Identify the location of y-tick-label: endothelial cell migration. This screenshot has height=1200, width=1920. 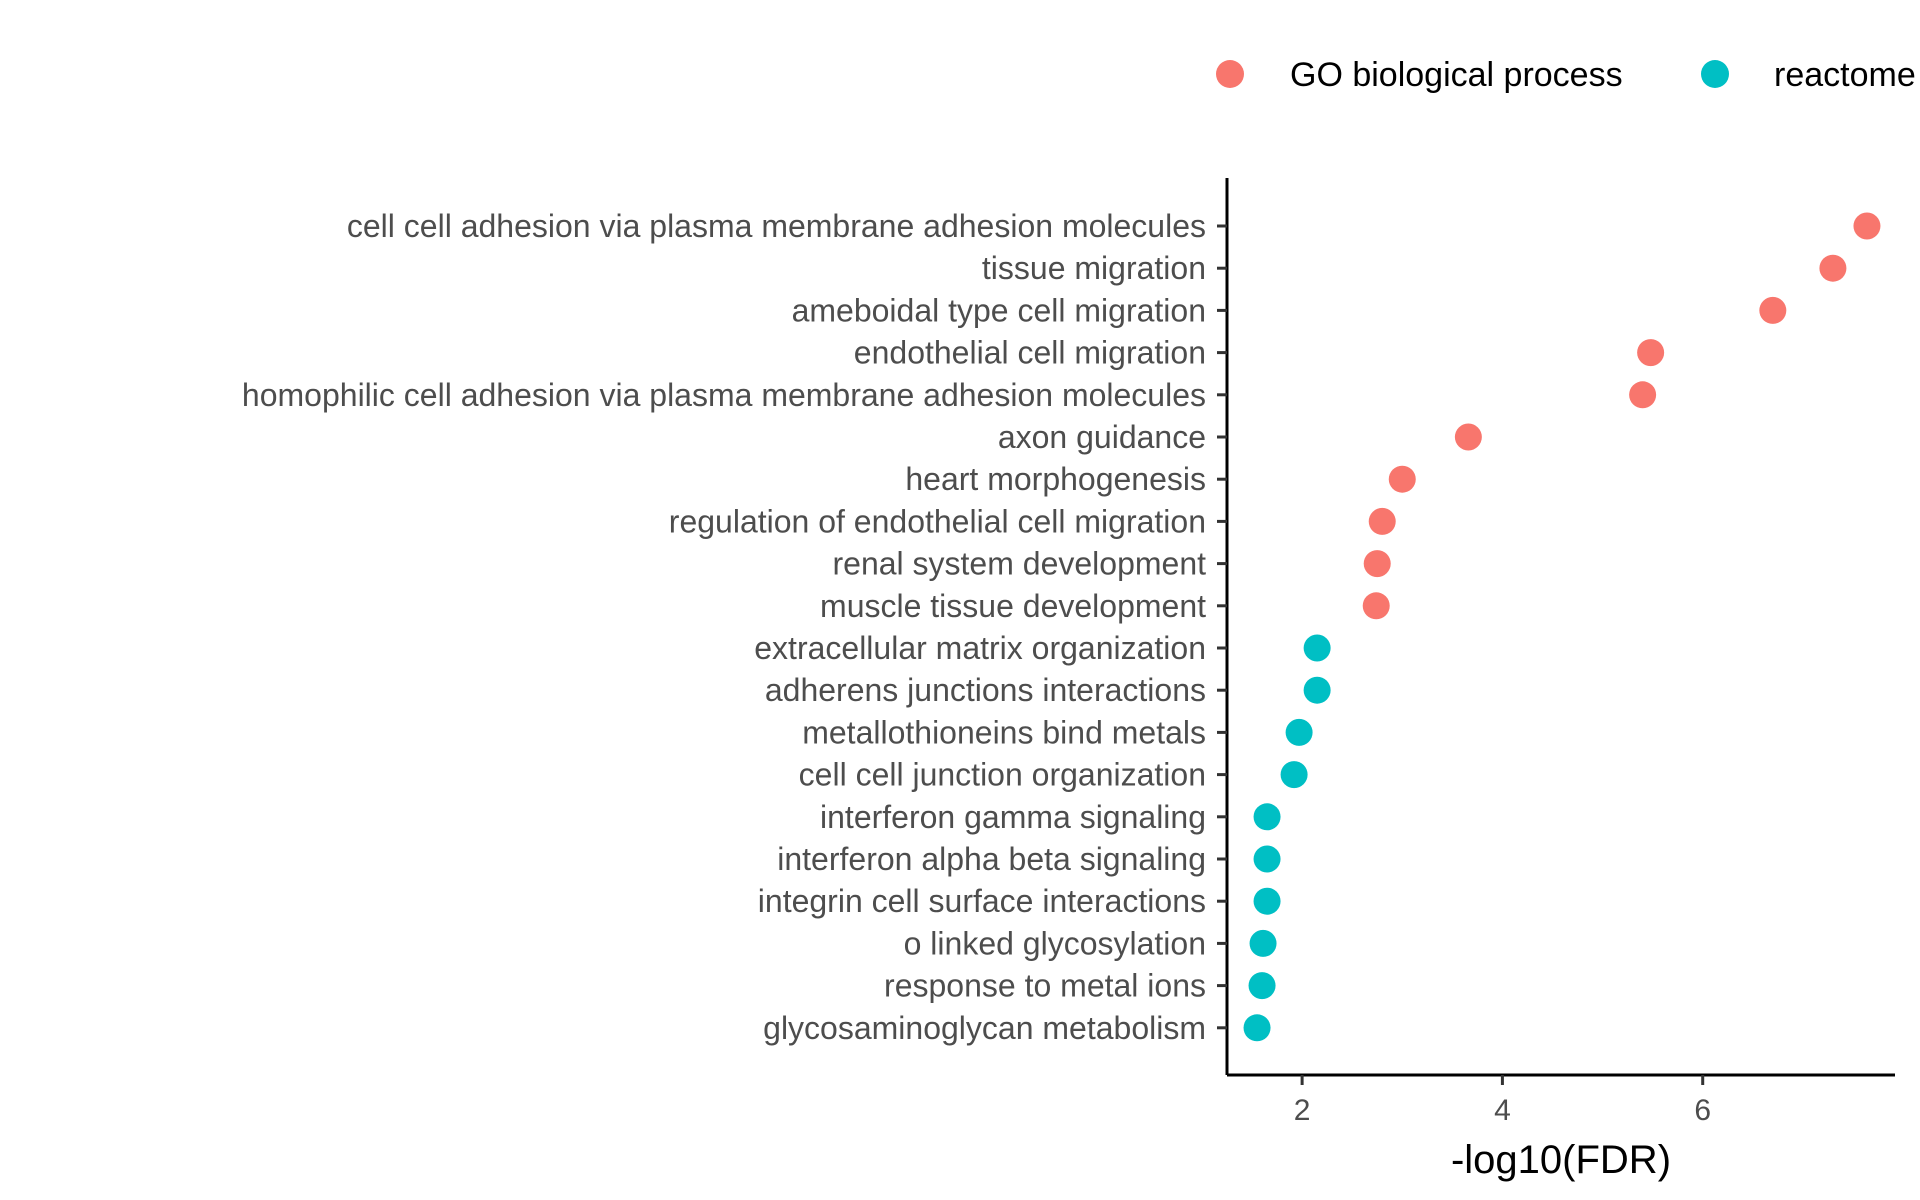
(1030, 353).